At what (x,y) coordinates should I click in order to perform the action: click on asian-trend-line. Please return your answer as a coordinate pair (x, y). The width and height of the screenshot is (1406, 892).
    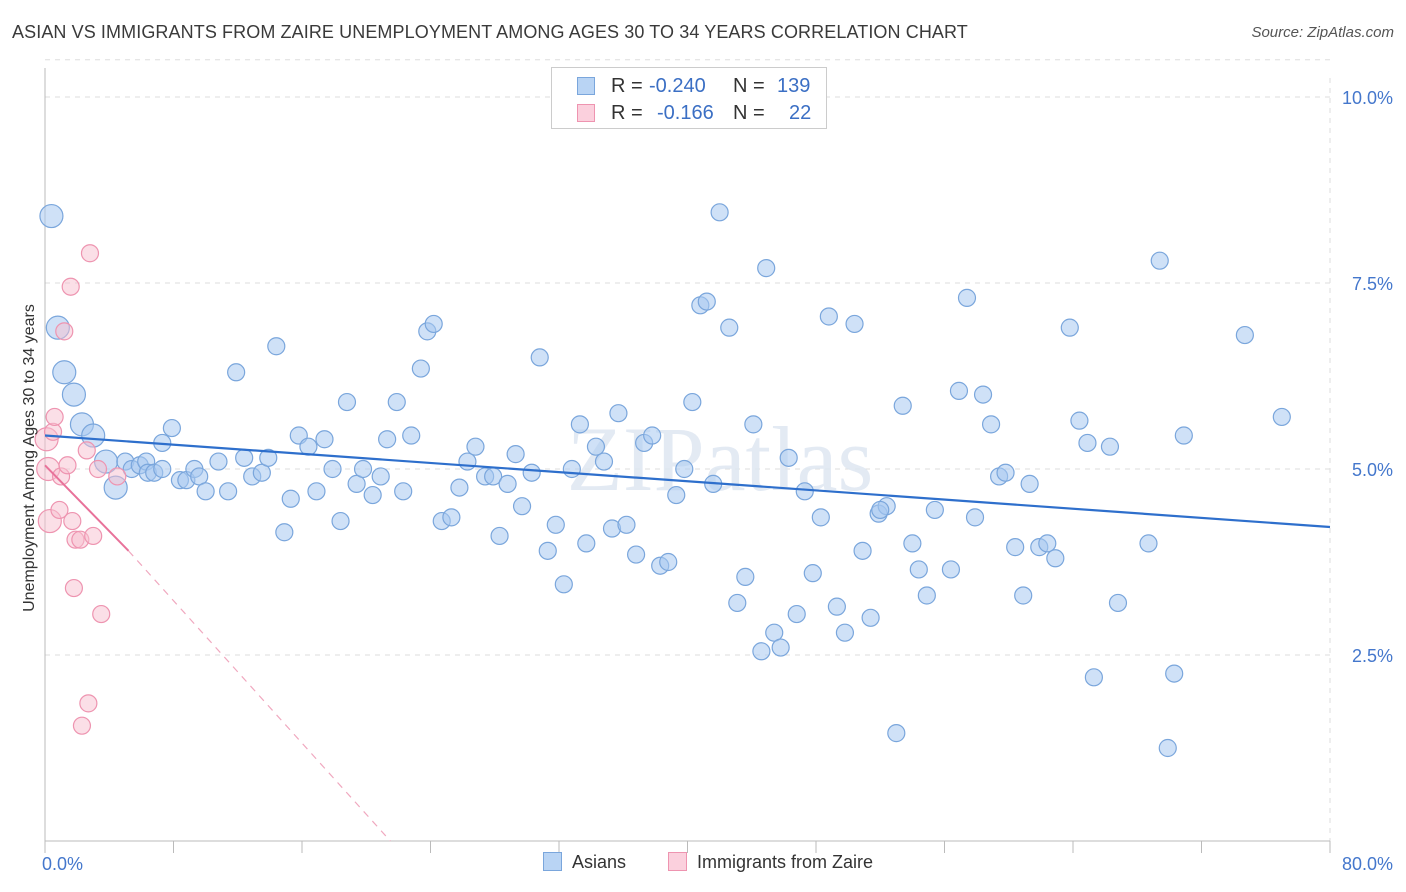
    Looking at the image, I should click on (687, 481).